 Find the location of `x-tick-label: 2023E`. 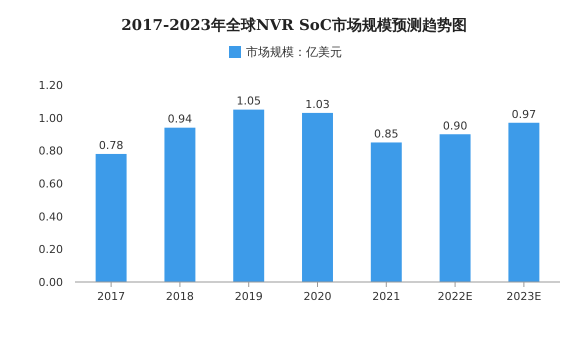

x-tick-label: 2023E is located at coordinates (524, 296).